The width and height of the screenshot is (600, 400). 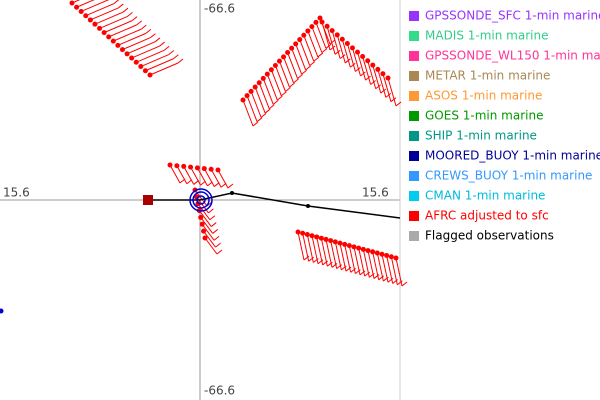 I want to click on legend-label: AFRC adjusted to sfc, so click(x=487, y=216).